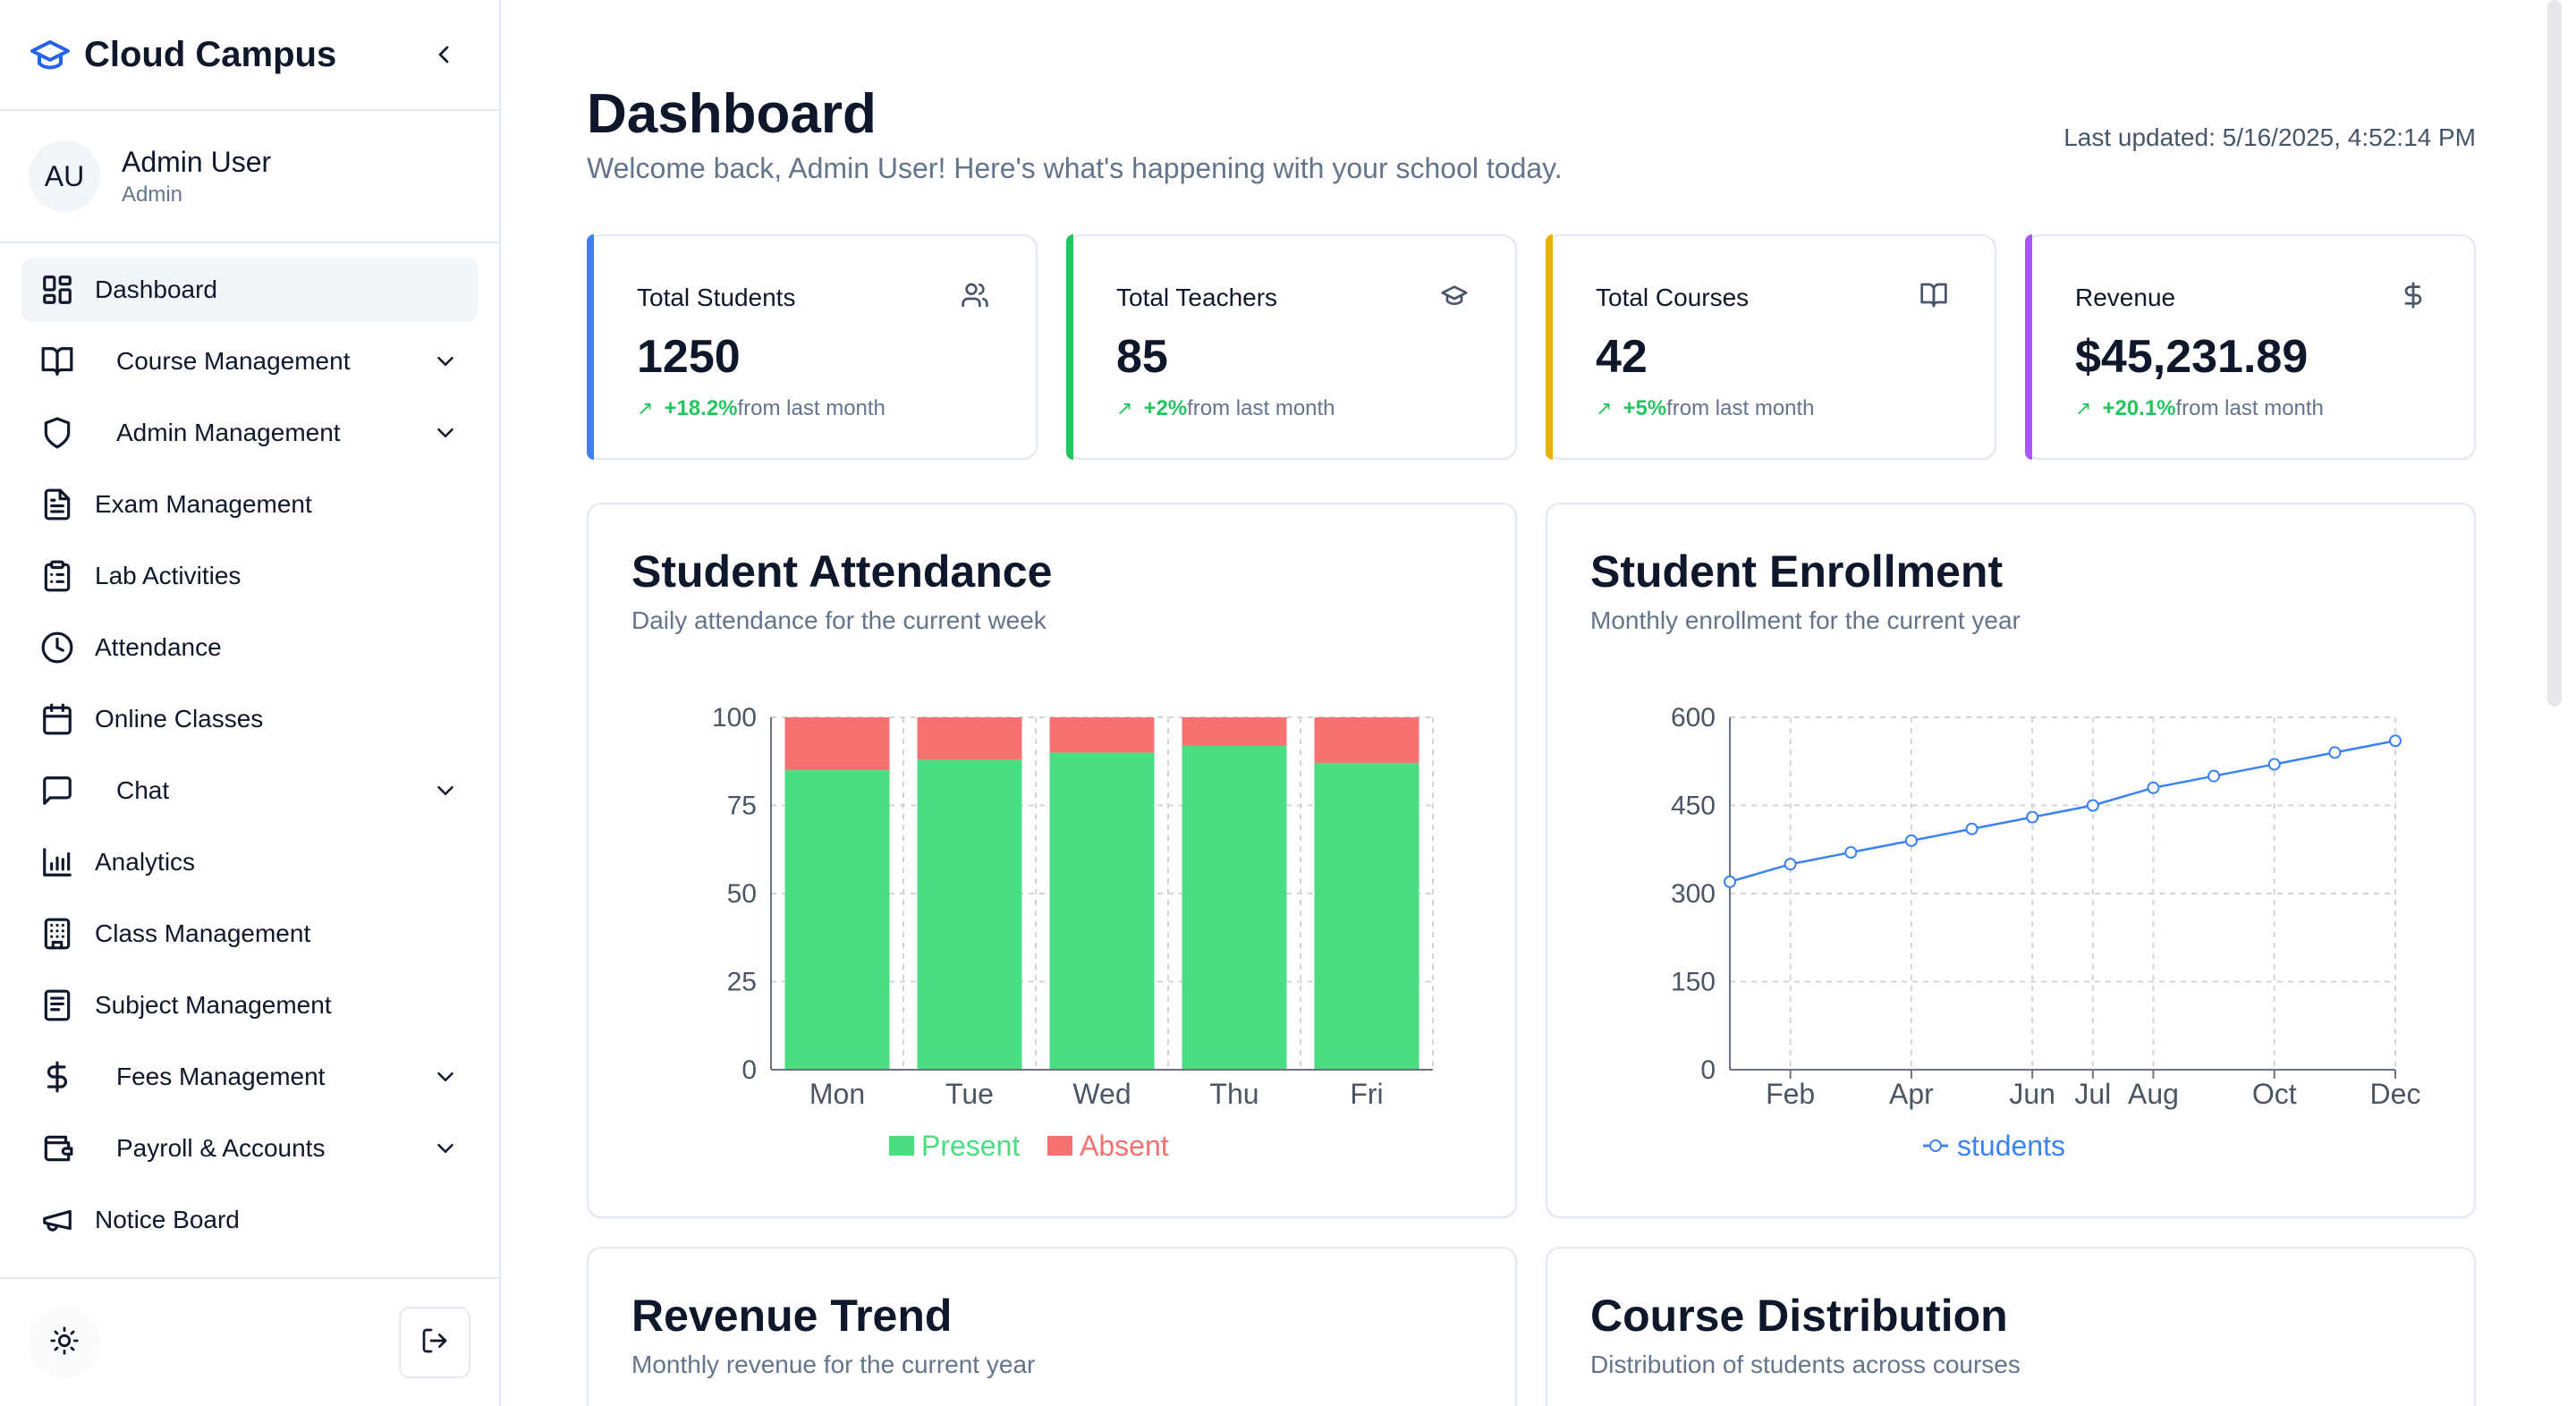 The height and width of the screenshot is (1406, 2576). I want to click on clipboard-list-icon, so click(57, 576).